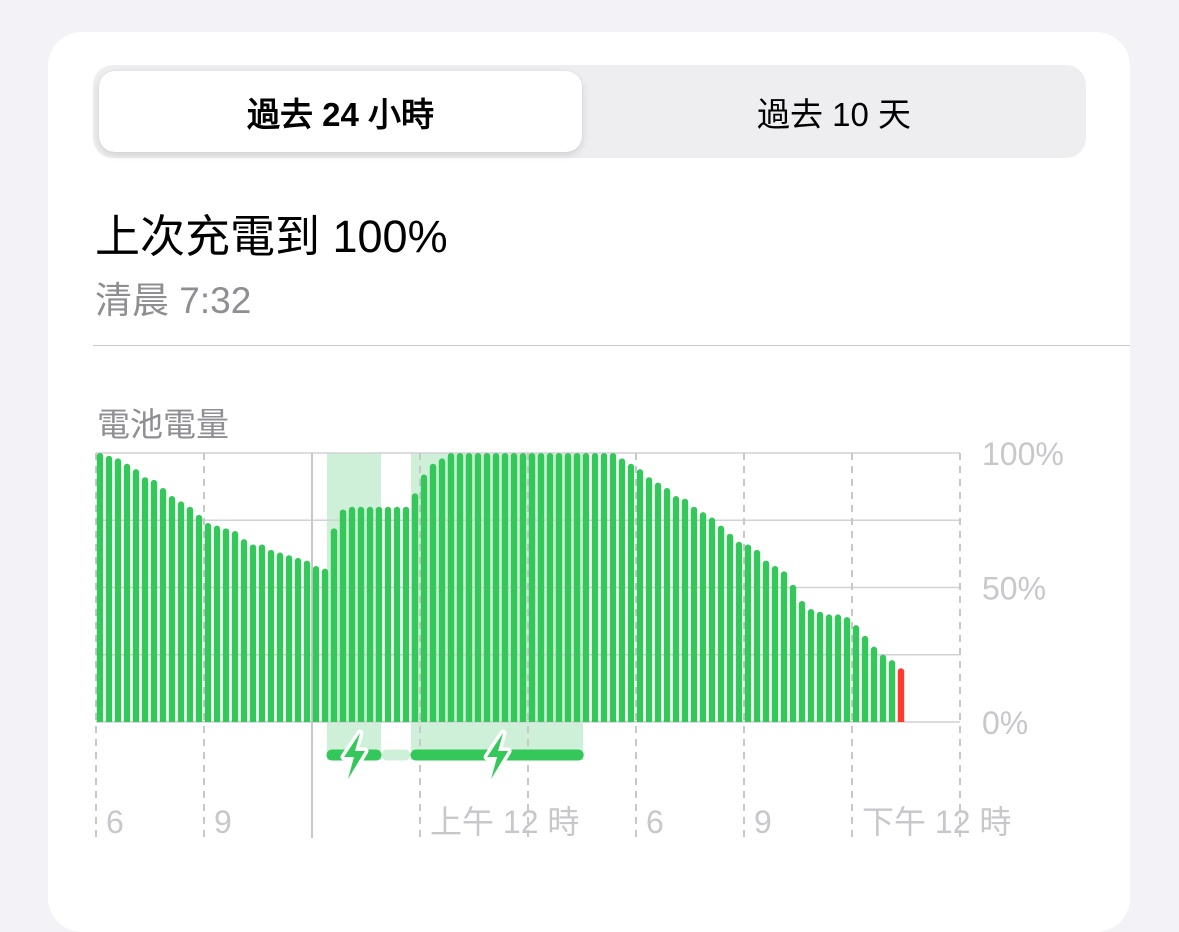  What do you see at coordinates (173, 300) in the screenshot?
I see `last-charged-time: 清晨 7:32` at bounding box center [173, 300].